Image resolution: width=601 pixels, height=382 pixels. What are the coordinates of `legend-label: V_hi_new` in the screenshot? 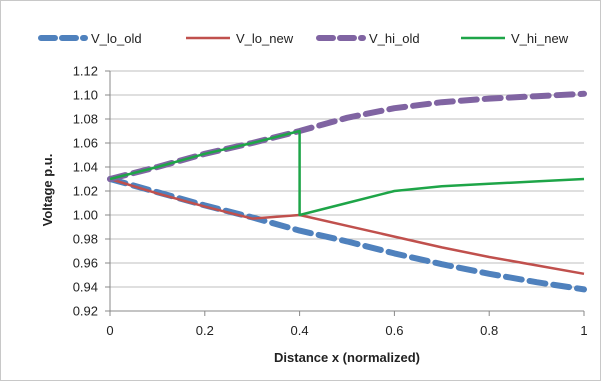 It's located at (540, 38).